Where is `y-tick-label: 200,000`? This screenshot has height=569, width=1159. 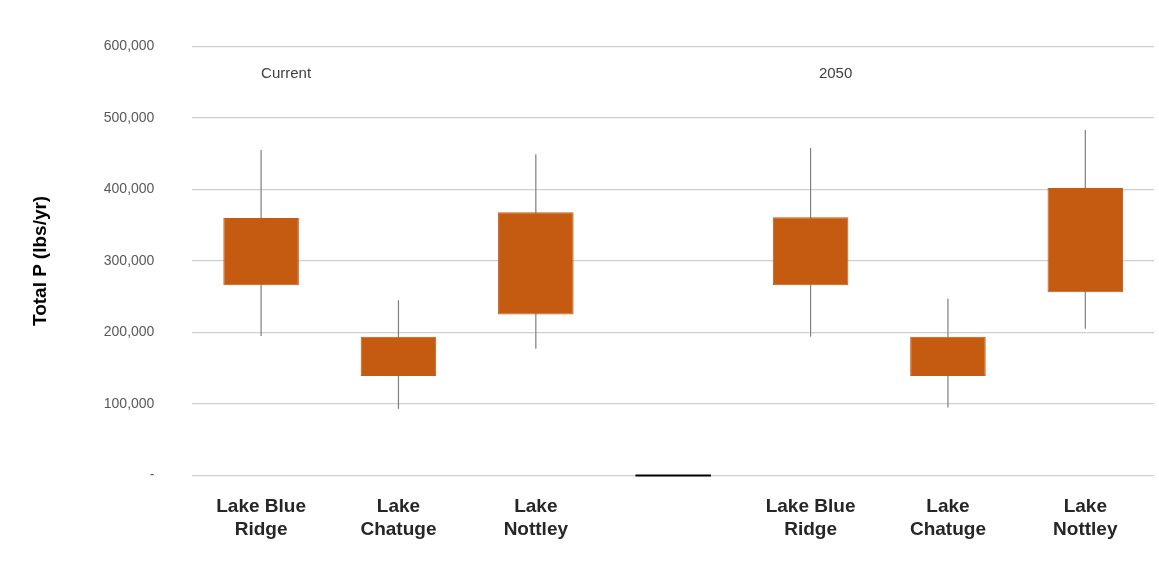
y-tick-label: 200,000 is located at coordinates (129, 331).